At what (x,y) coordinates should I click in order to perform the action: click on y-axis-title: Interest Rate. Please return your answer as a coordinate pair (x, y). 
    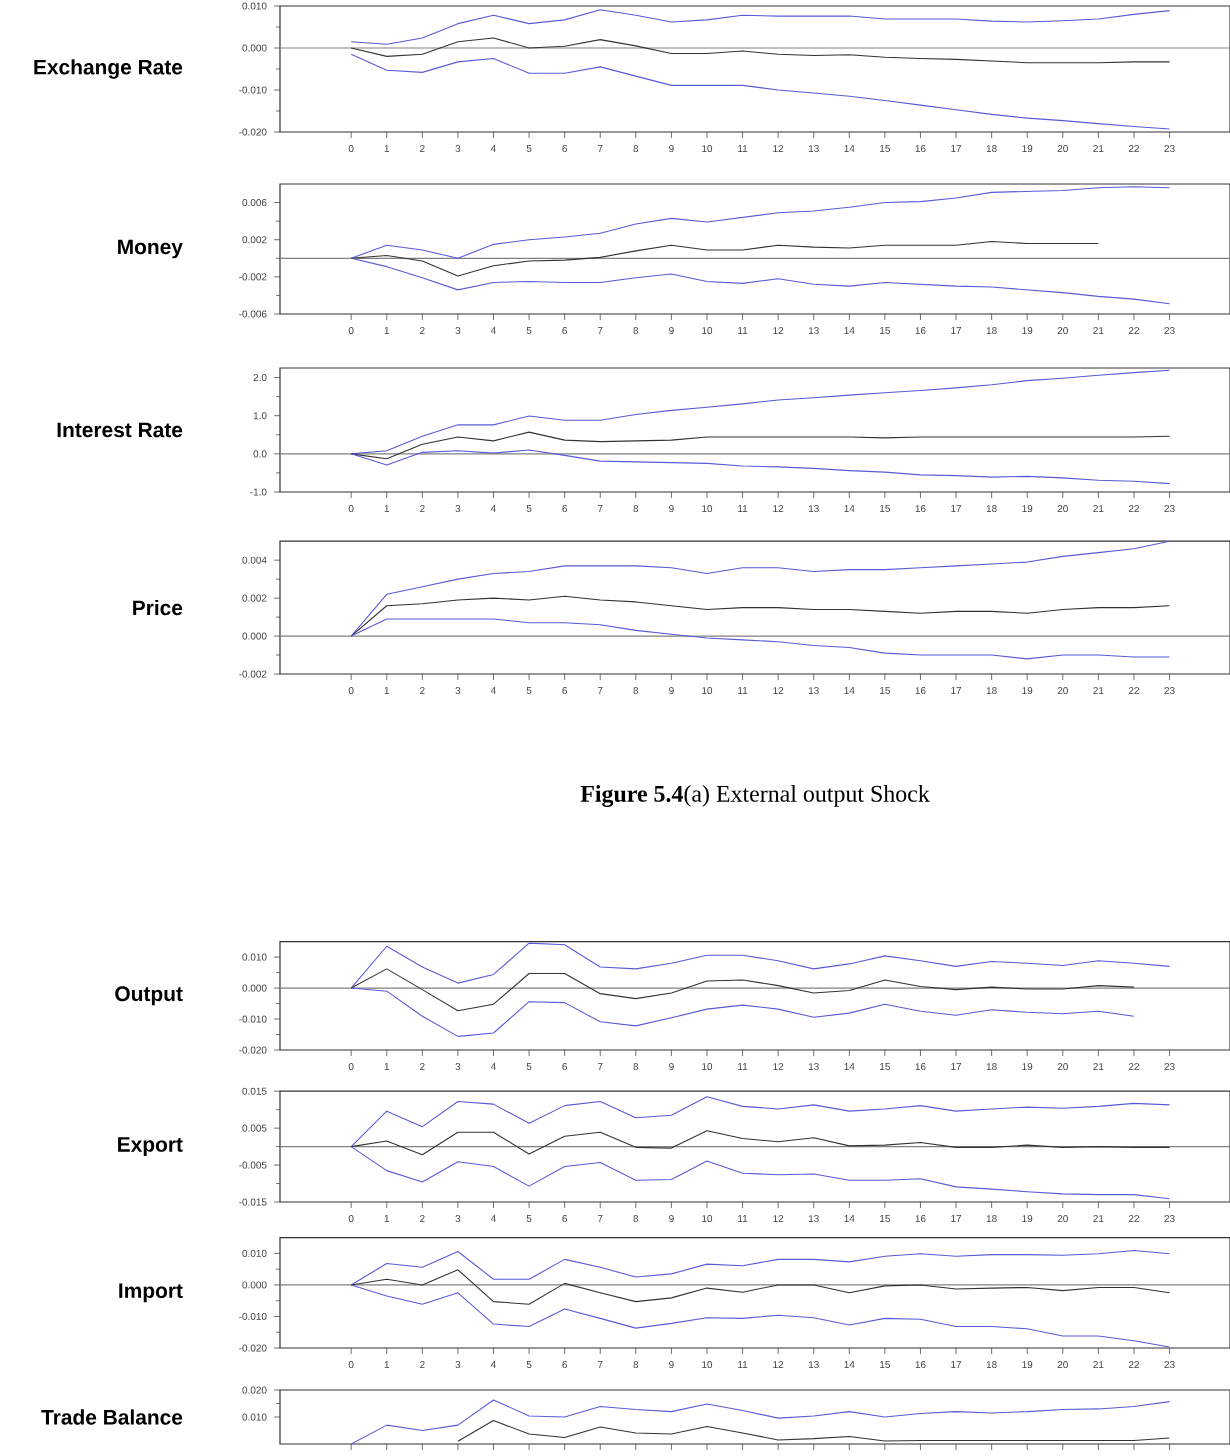
    Looking at the image, I should click on (120, 430).